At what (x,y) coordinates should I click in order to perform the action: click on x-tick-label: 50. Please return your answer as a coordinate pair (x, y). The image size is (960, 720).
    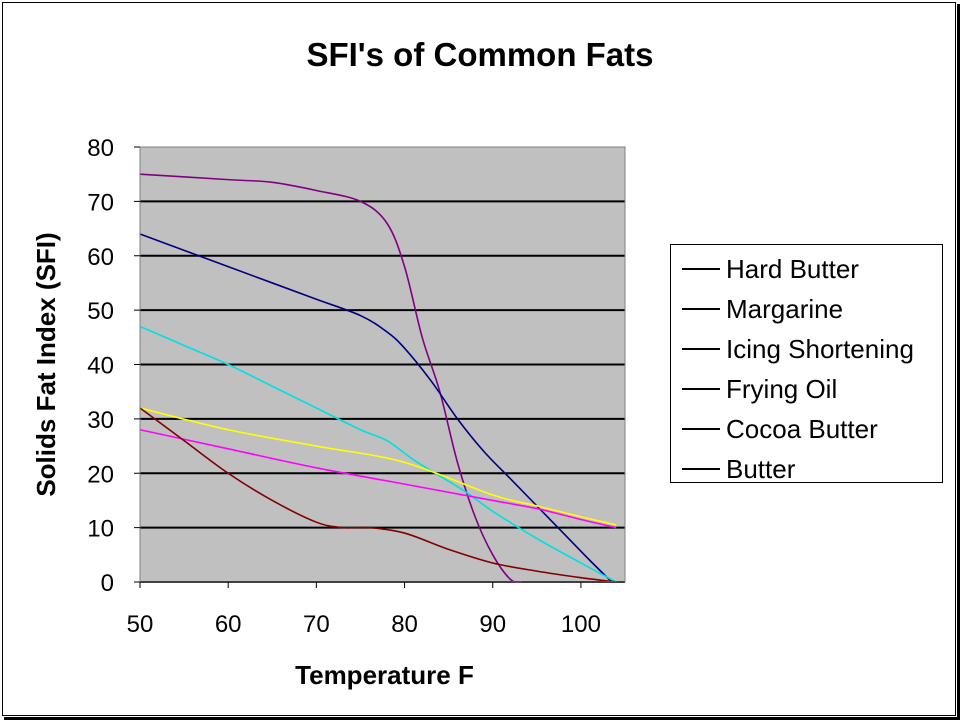
    Looking at the image, I should click on (140, 624).